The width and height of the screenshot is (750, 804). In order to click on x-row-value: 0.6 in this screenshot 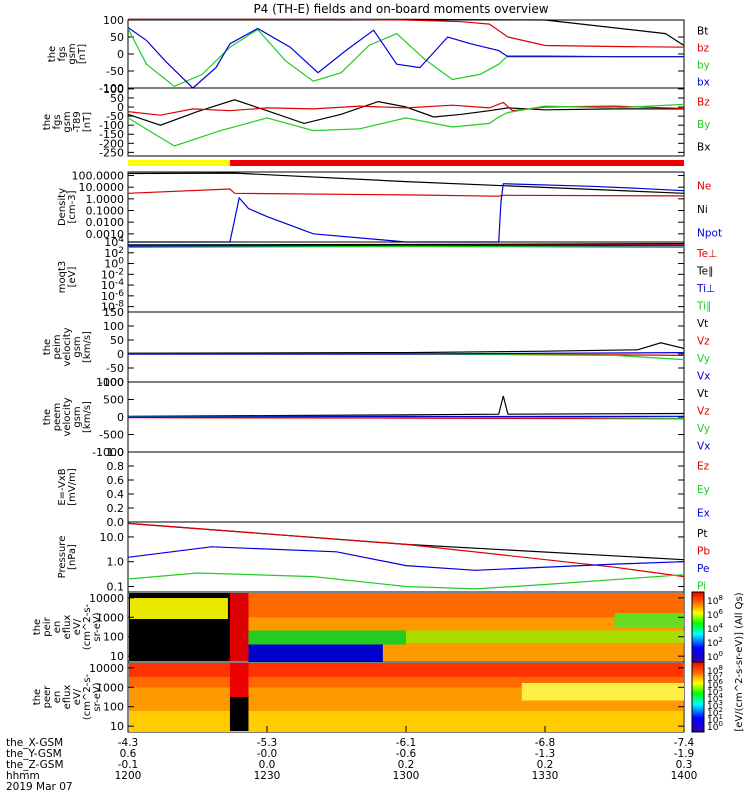, I will do `click(128, 754)`.